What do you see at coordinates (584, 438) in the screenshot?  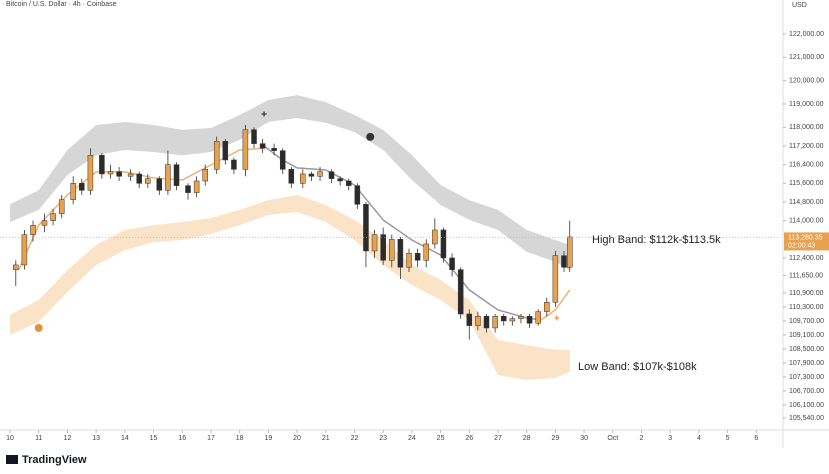 I see `x-tick-label: 30` at bounding box center [584, 438].